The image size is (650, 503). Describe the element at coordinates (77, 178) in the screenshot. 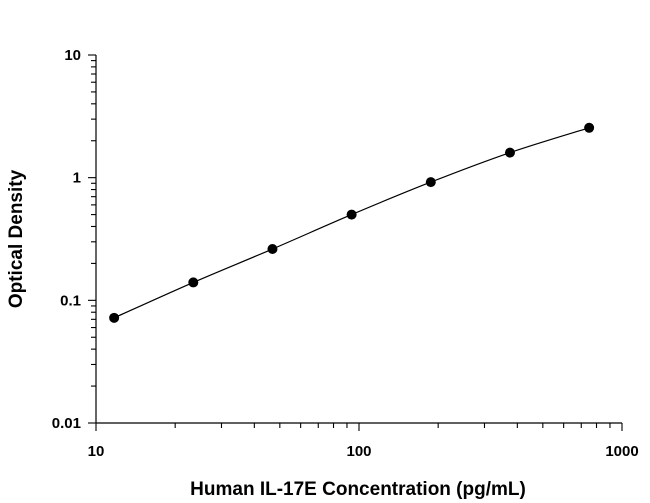

I see `y-tick-label: 1` at that location.